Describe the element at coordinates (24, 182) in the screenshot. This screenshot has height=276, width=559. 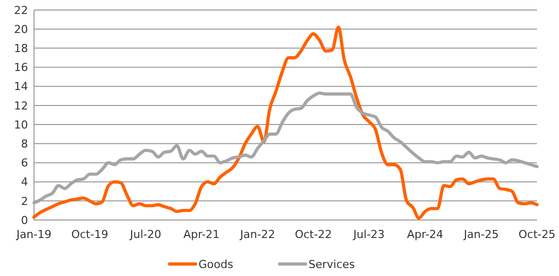
I see `y-tick-label: 4` at that location.